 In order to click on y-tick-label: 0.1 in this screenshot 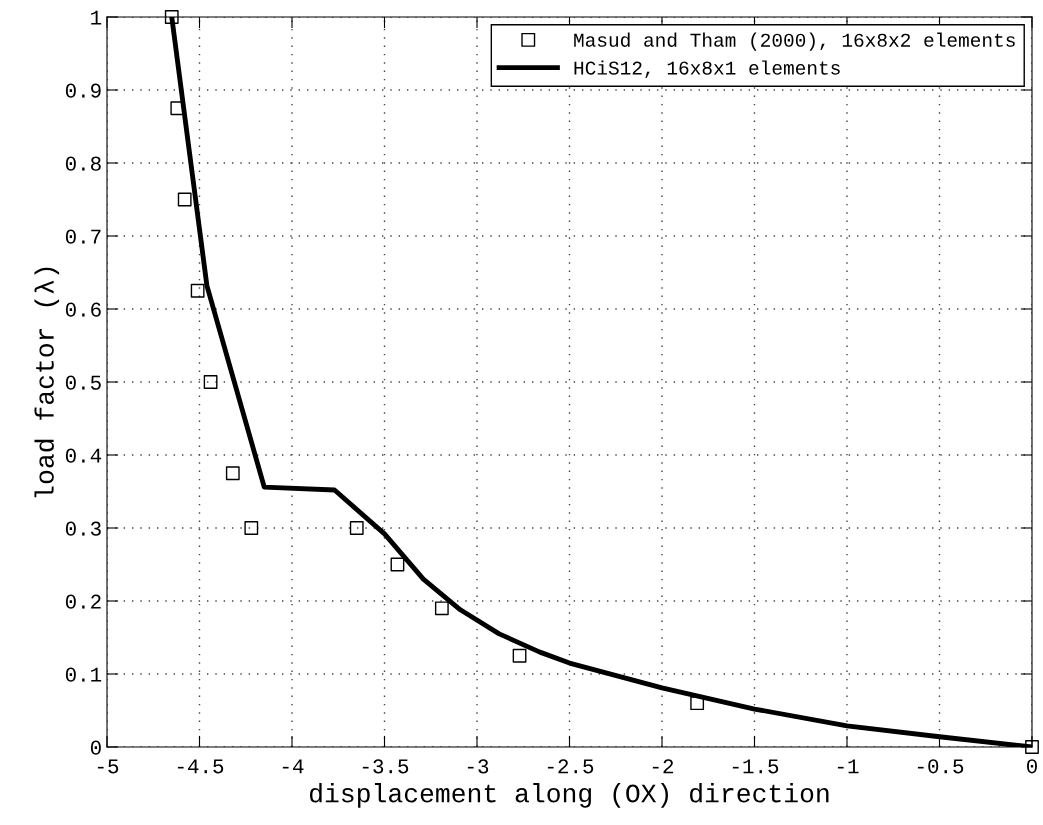, I will do `click(83, 674)`.